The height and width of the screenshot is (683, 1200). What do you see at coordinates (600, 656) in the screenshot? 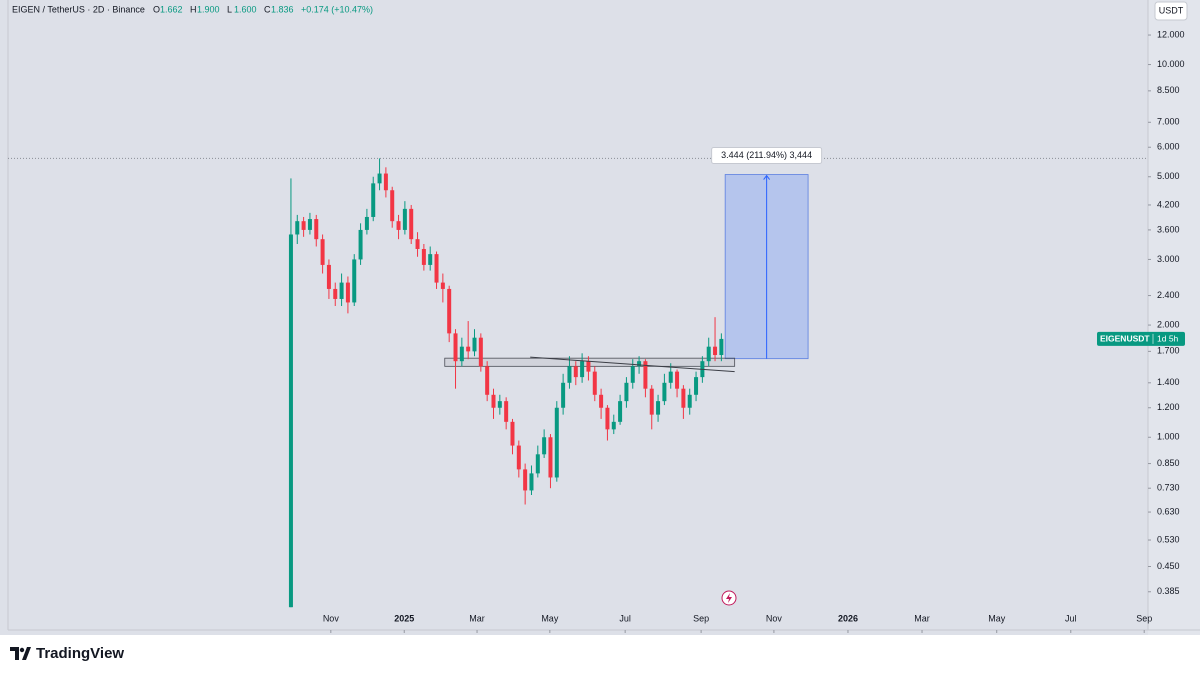
I see `footer` at bounding box center [600, 656].